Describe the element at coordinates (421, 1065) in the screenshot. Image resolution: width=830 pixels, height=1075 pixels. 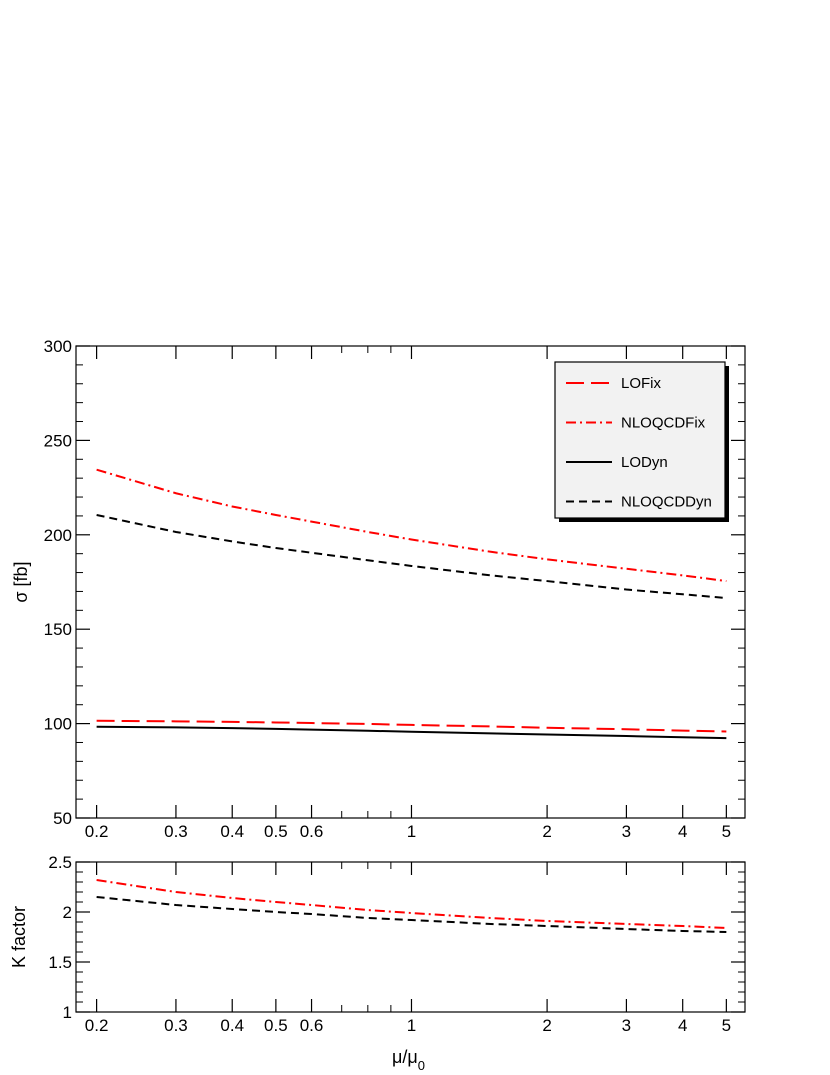
I see `x-axis-title-subscript: 0` at that location.